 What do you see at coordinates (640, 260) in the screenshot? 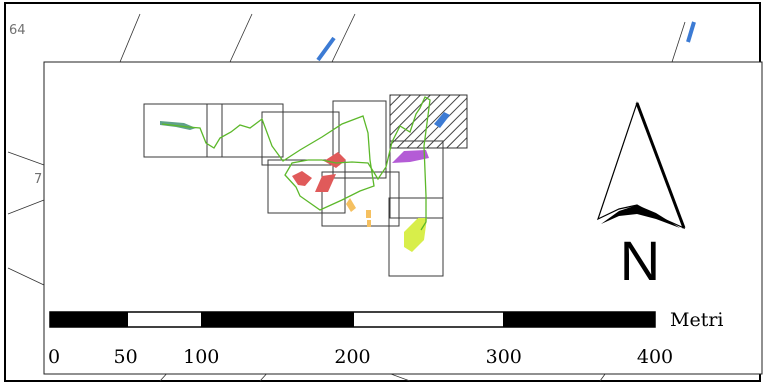
I see `north-letter: N` at bounding box center [640, 260].